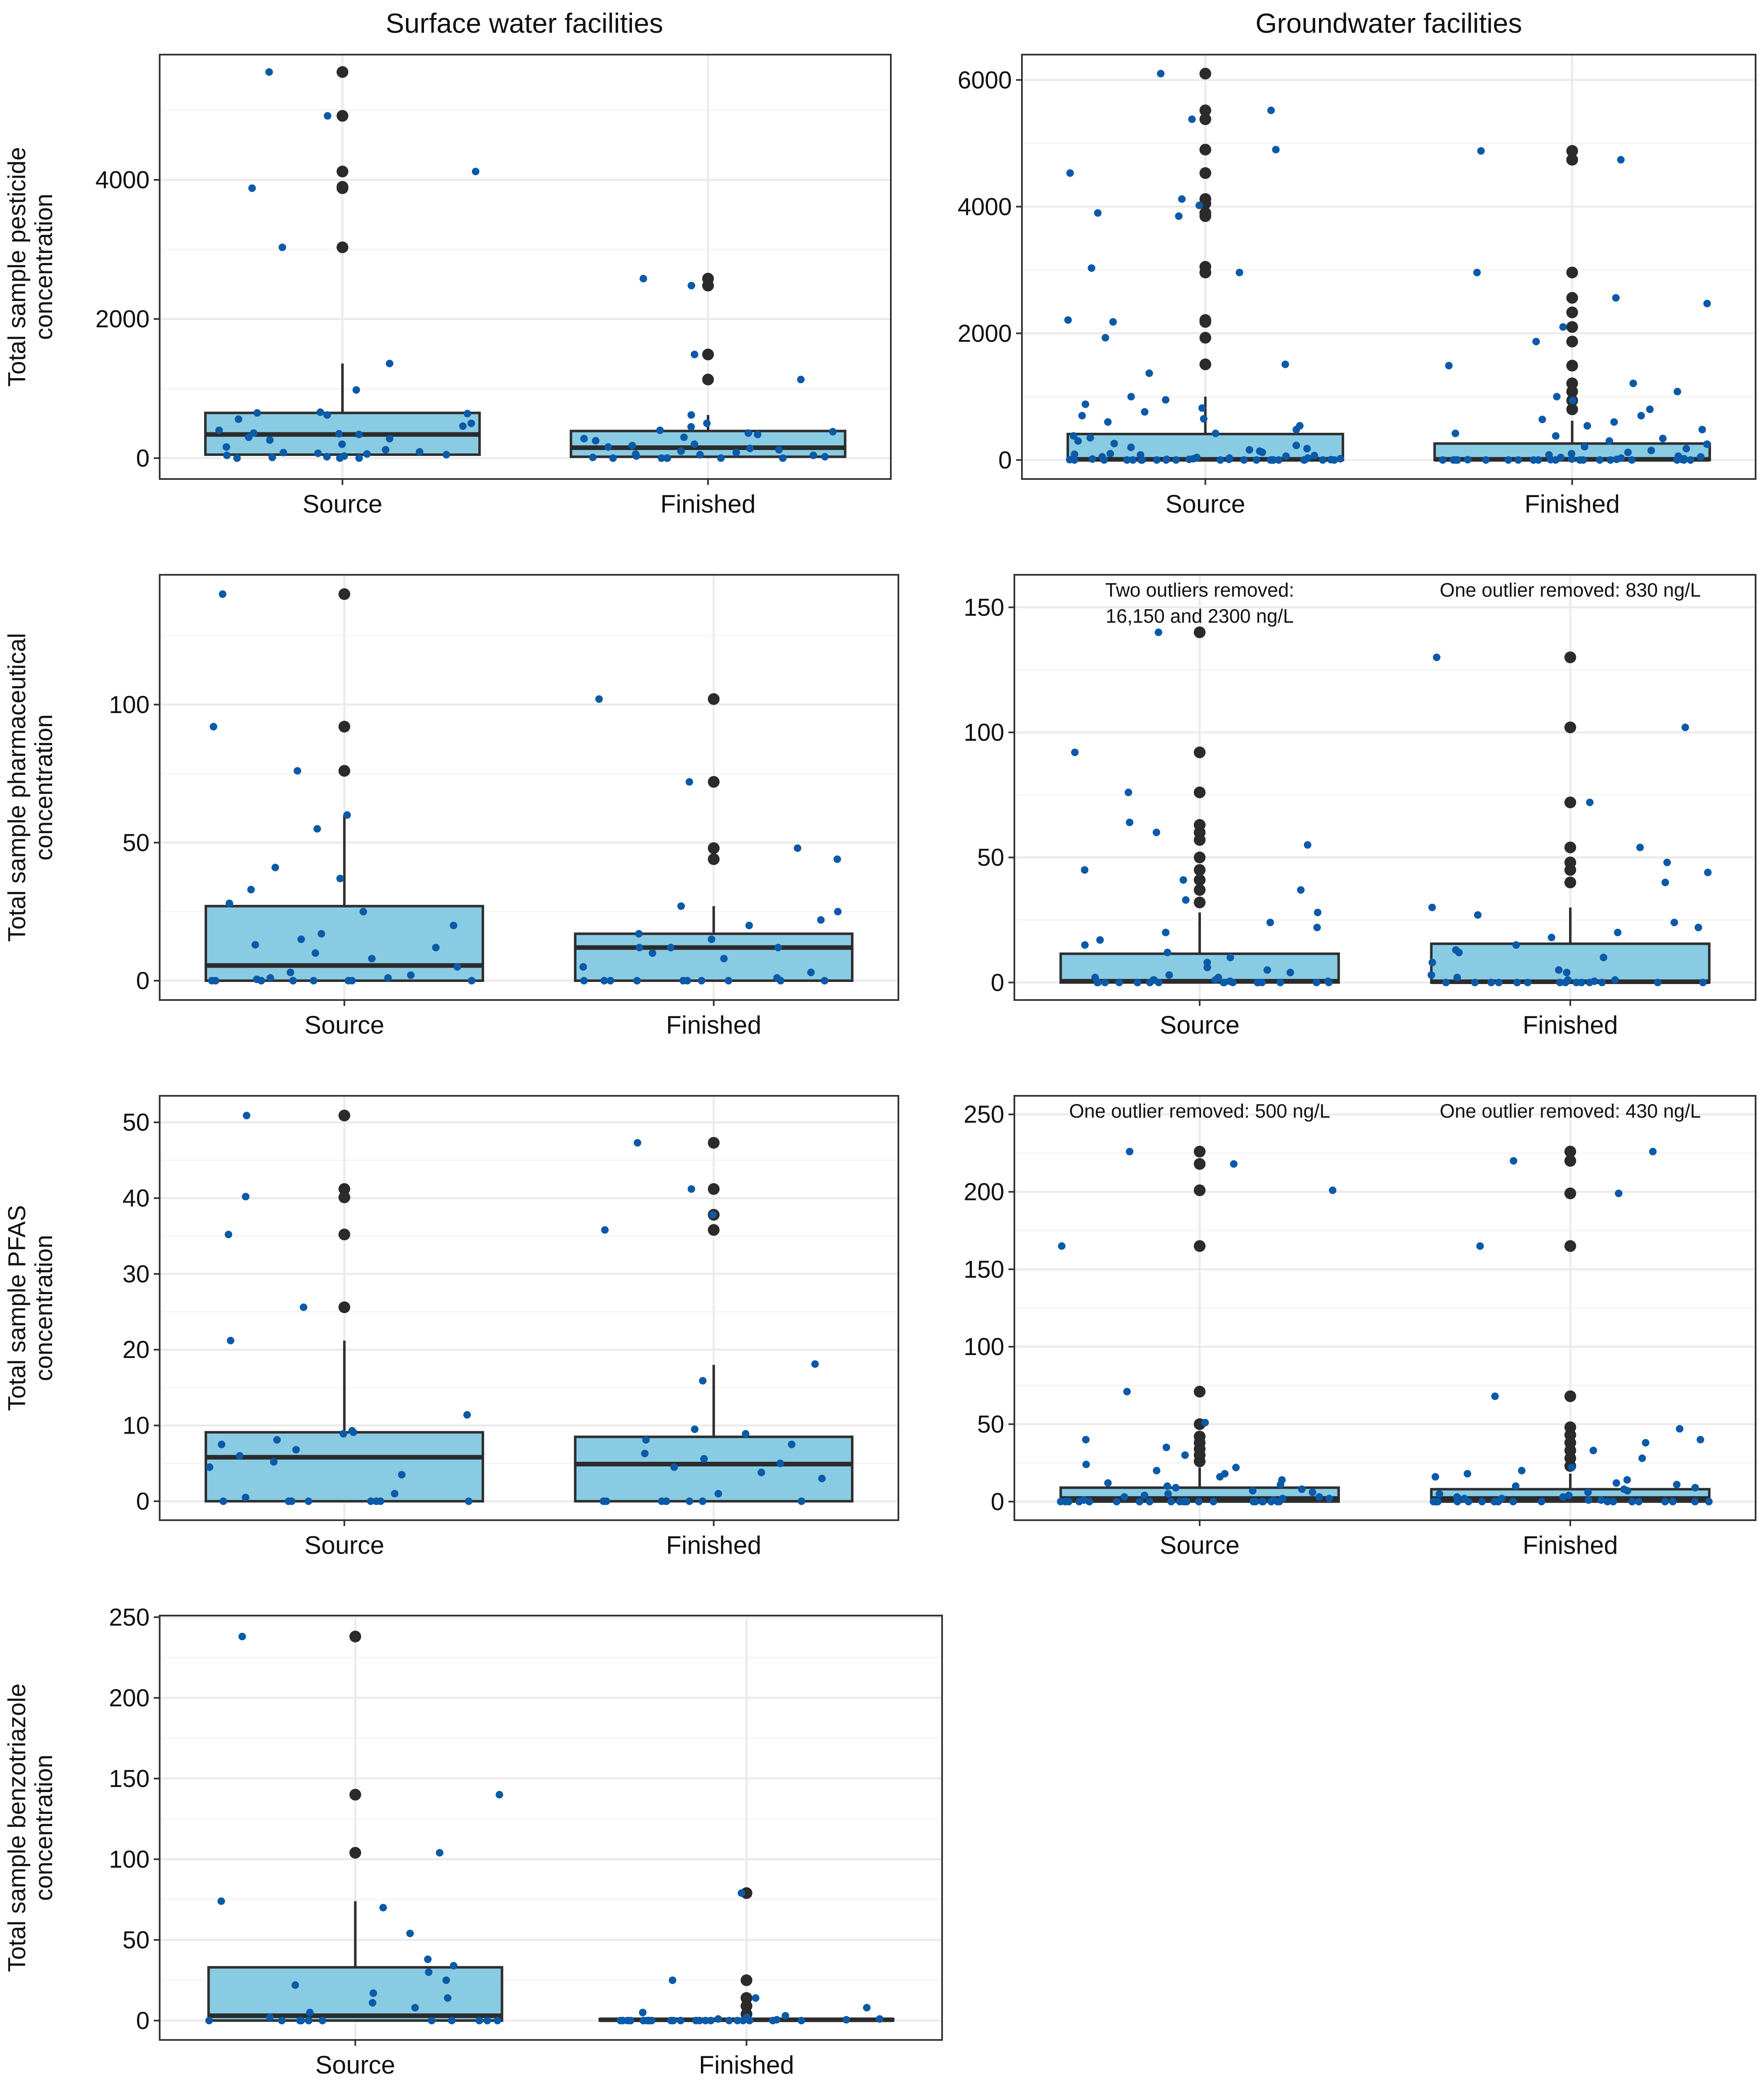 The height and width of the screenshot is (2087, 1764). Describe the element at coordinates (1570, 963) in the screenshot. I see `box-iqr` at that location.